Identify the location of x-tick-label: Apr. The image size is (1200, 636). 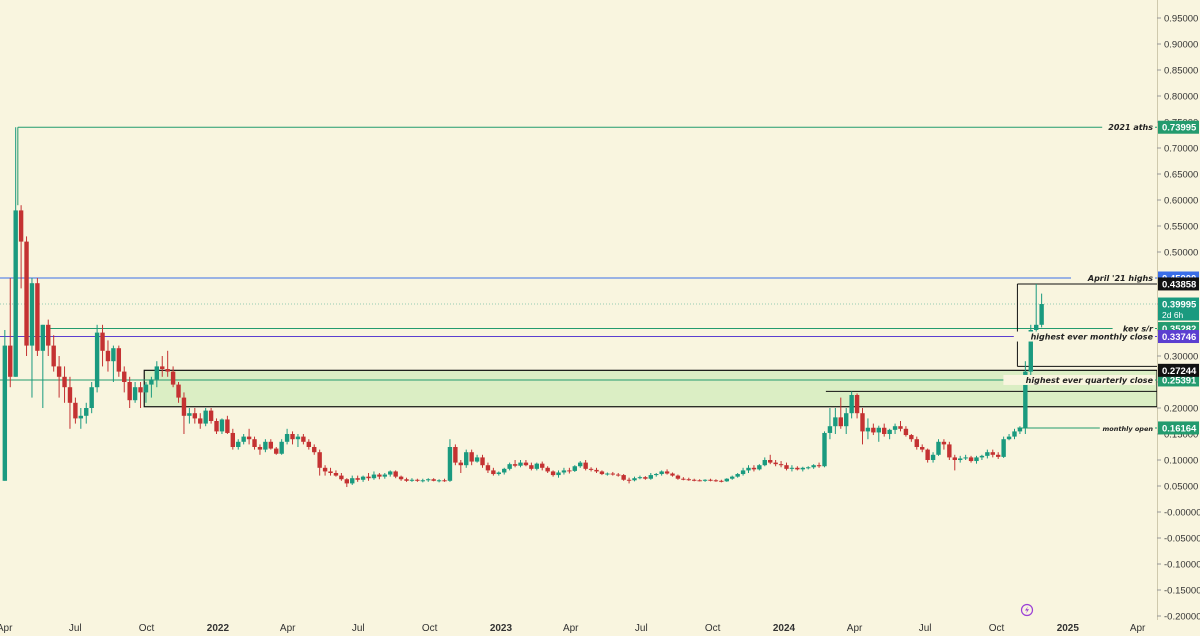
(1138, 628).